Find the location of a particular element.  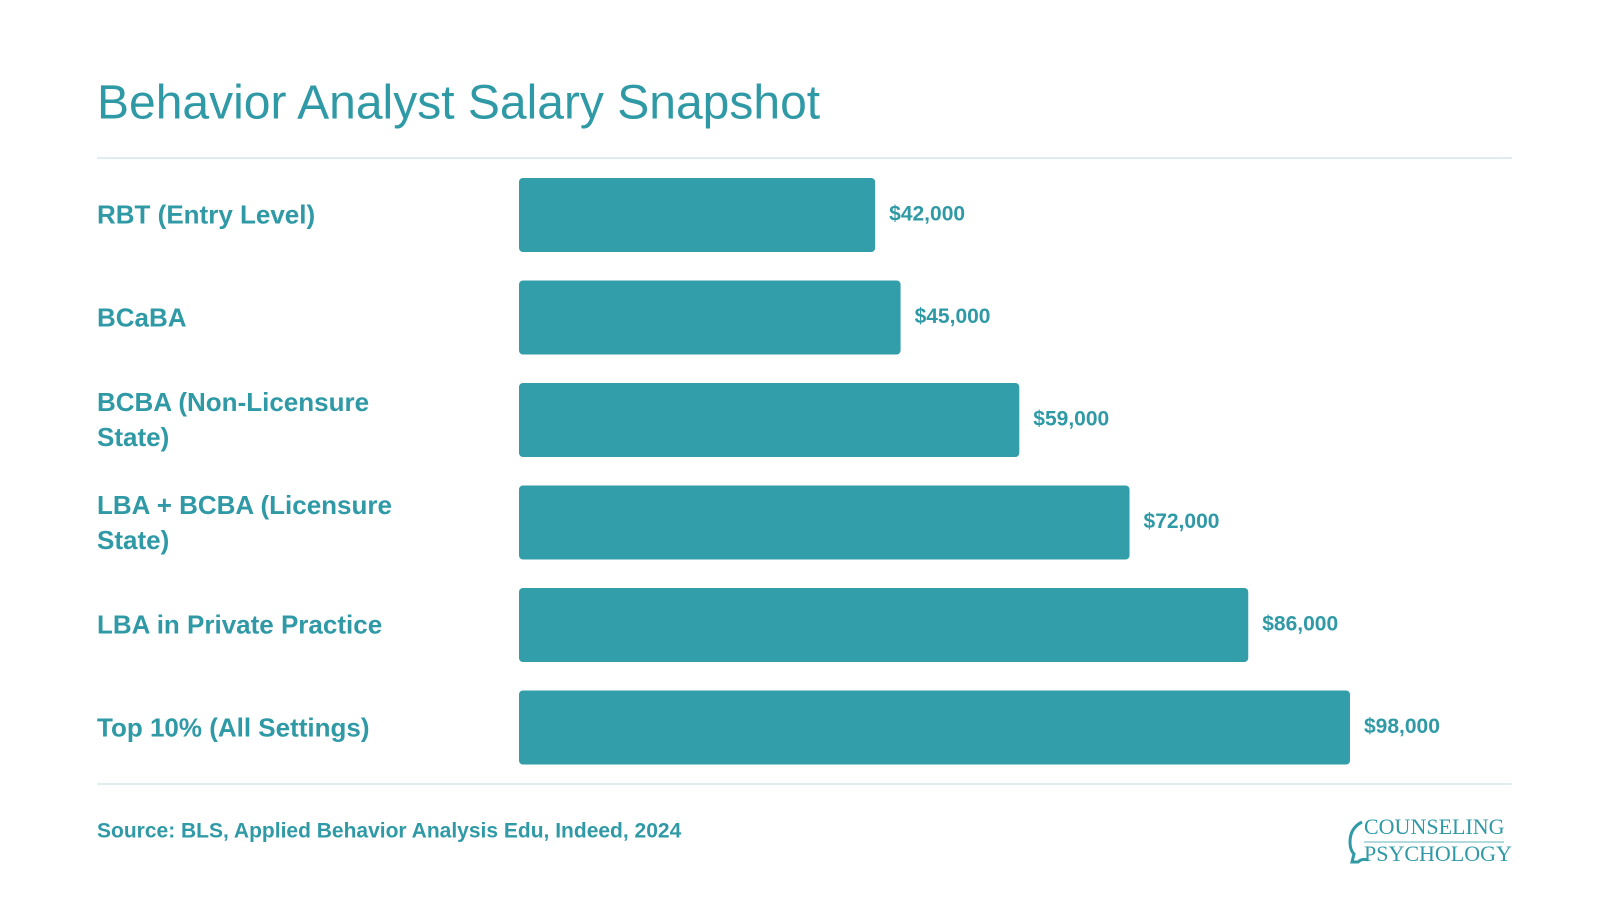

logo-icon is located at coordinates (1358, 842).